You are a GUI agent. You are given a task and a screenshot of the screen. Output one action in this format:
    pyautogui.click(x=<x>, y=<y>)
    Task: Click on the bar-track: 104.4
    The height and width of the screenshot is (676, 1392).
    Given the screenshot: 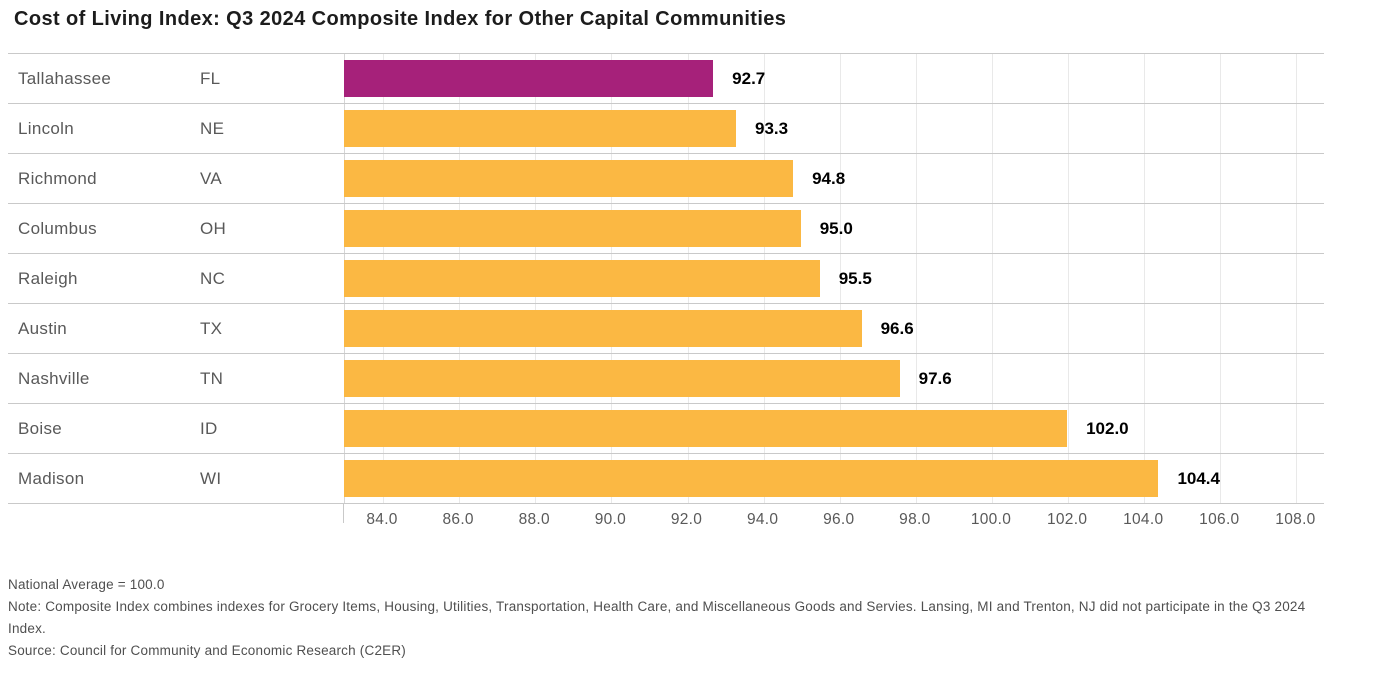 What is the action you would take?
    pyautogui.click(x=834, y=478)
    